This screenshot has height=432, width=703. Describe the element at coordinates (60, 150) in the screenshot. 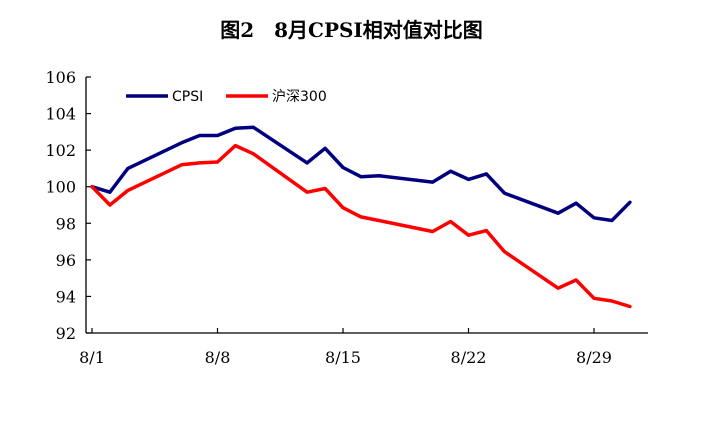

I see `y-tick-label: 102` at that location.